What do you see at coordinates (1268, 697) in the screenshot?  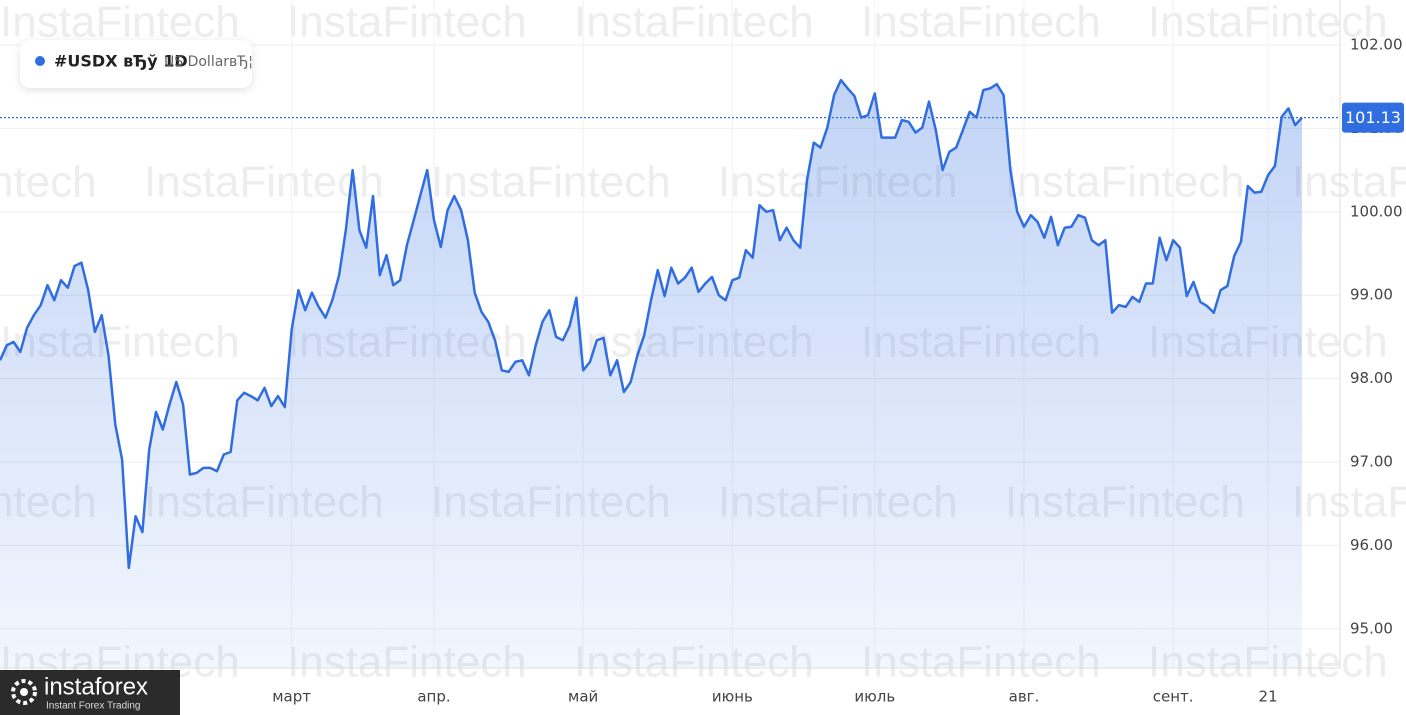 I see `x-tick-label: 21` at bounding box center [1268, 697].